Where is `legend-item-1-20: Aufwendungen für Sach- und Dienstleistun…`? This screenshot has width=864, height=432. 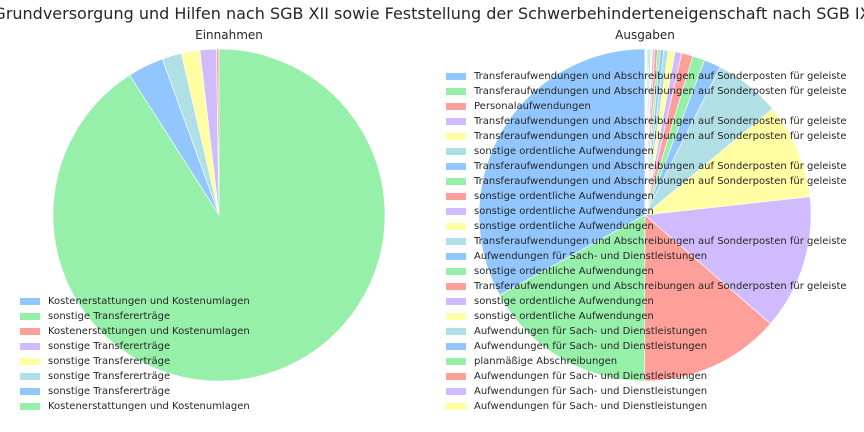 legend-item-1-20: Aufwendungen für Sach- und Dienstleistun… is located at coordinates (646, 376).